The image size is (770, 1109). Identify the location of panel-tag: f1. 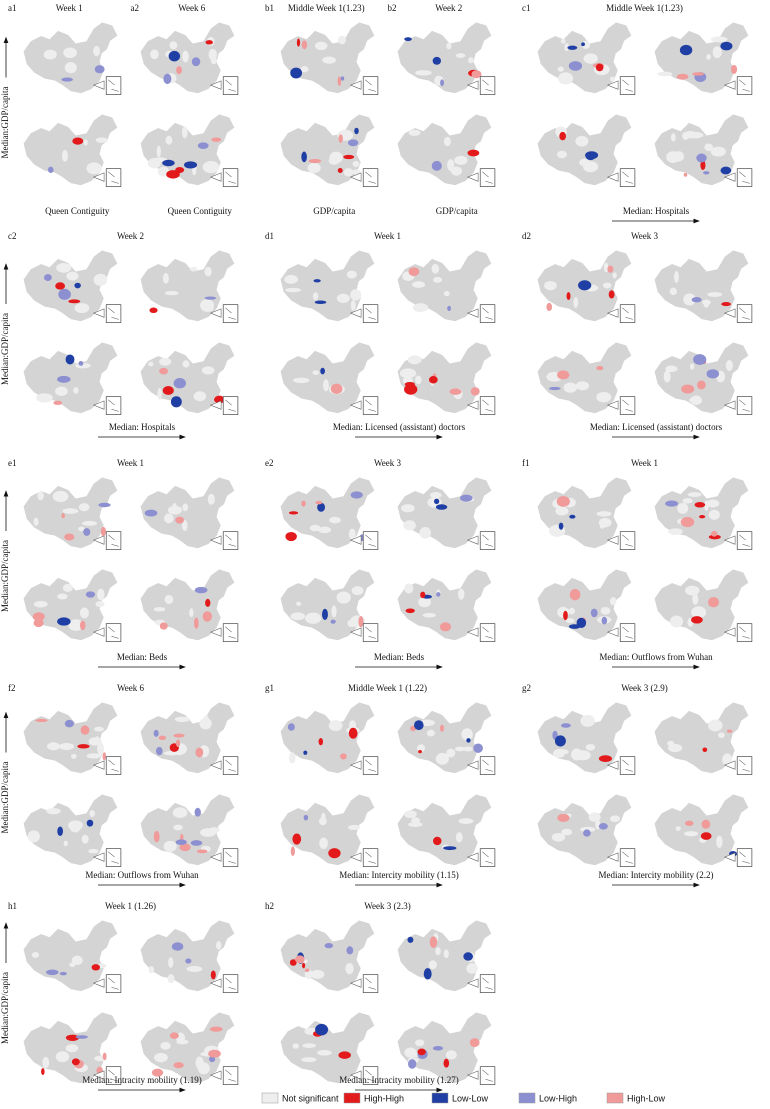
(526, 463).